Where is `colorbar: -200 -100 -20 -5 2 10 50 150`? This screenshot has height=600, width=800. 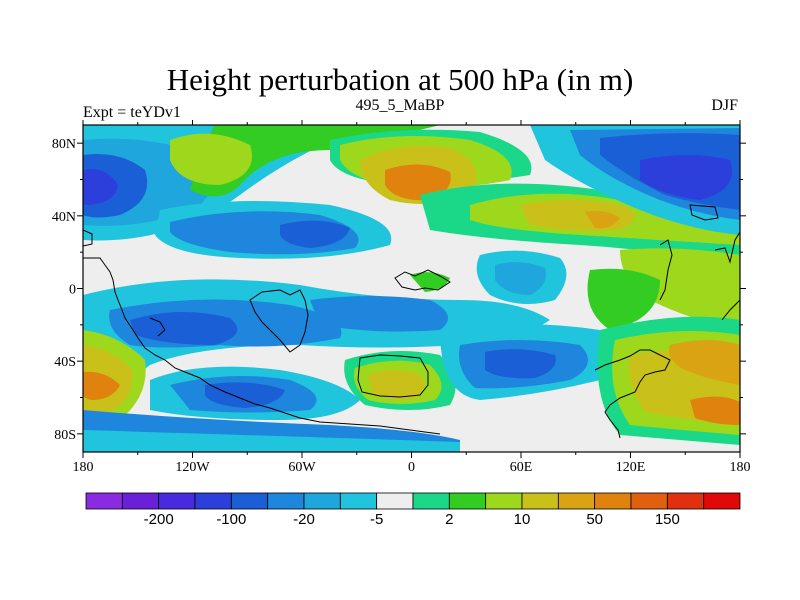 colorbar: -200 -100 -20 -5 2 10 50 150 is located at coordinates (413, 510).